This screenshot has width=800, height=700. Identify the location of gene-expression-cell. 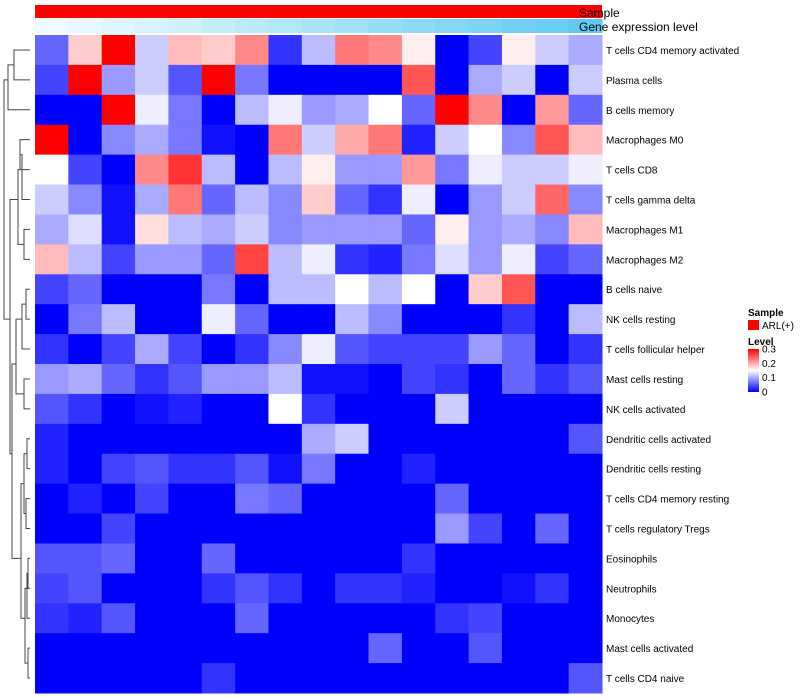
(318, 26).